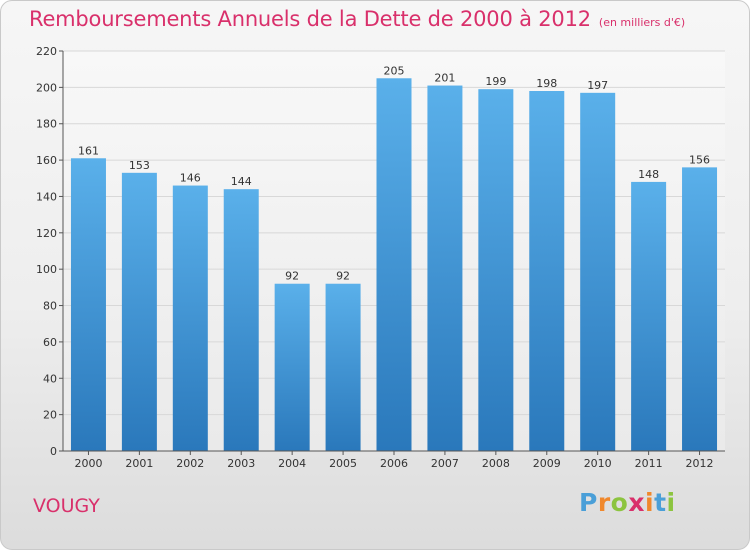 The height and width of the screenshot is (550, 750). What do you see at coordinates (53, 451) in the screenshot?
I see `y-tick-label: 0` at bounding box center [53, 451].